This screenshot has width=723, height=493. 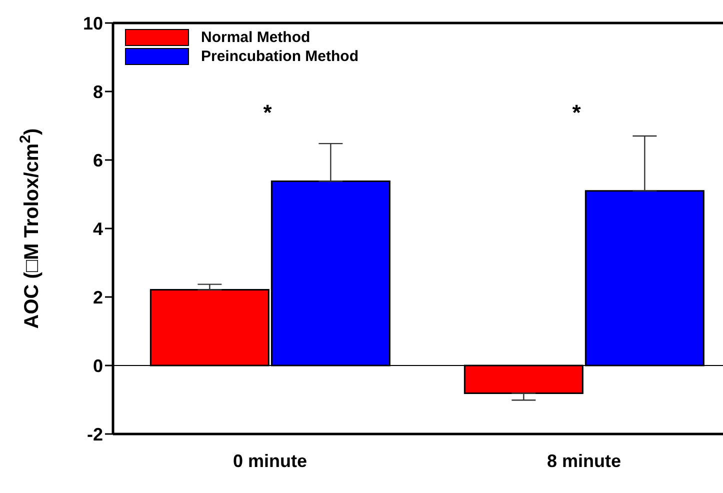 What do you see at coordinates (97, 92) in the screenshot?
I see `y-tick-label: 8` at bounding box center [97, 92].